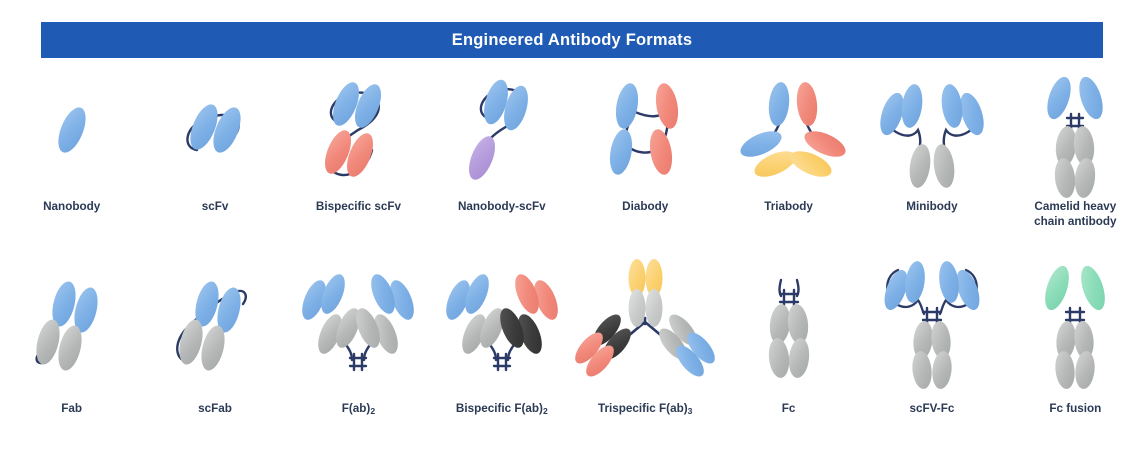  I want to click on format-label-bispecific-fab2-subscript: 2, so click(545, 411).